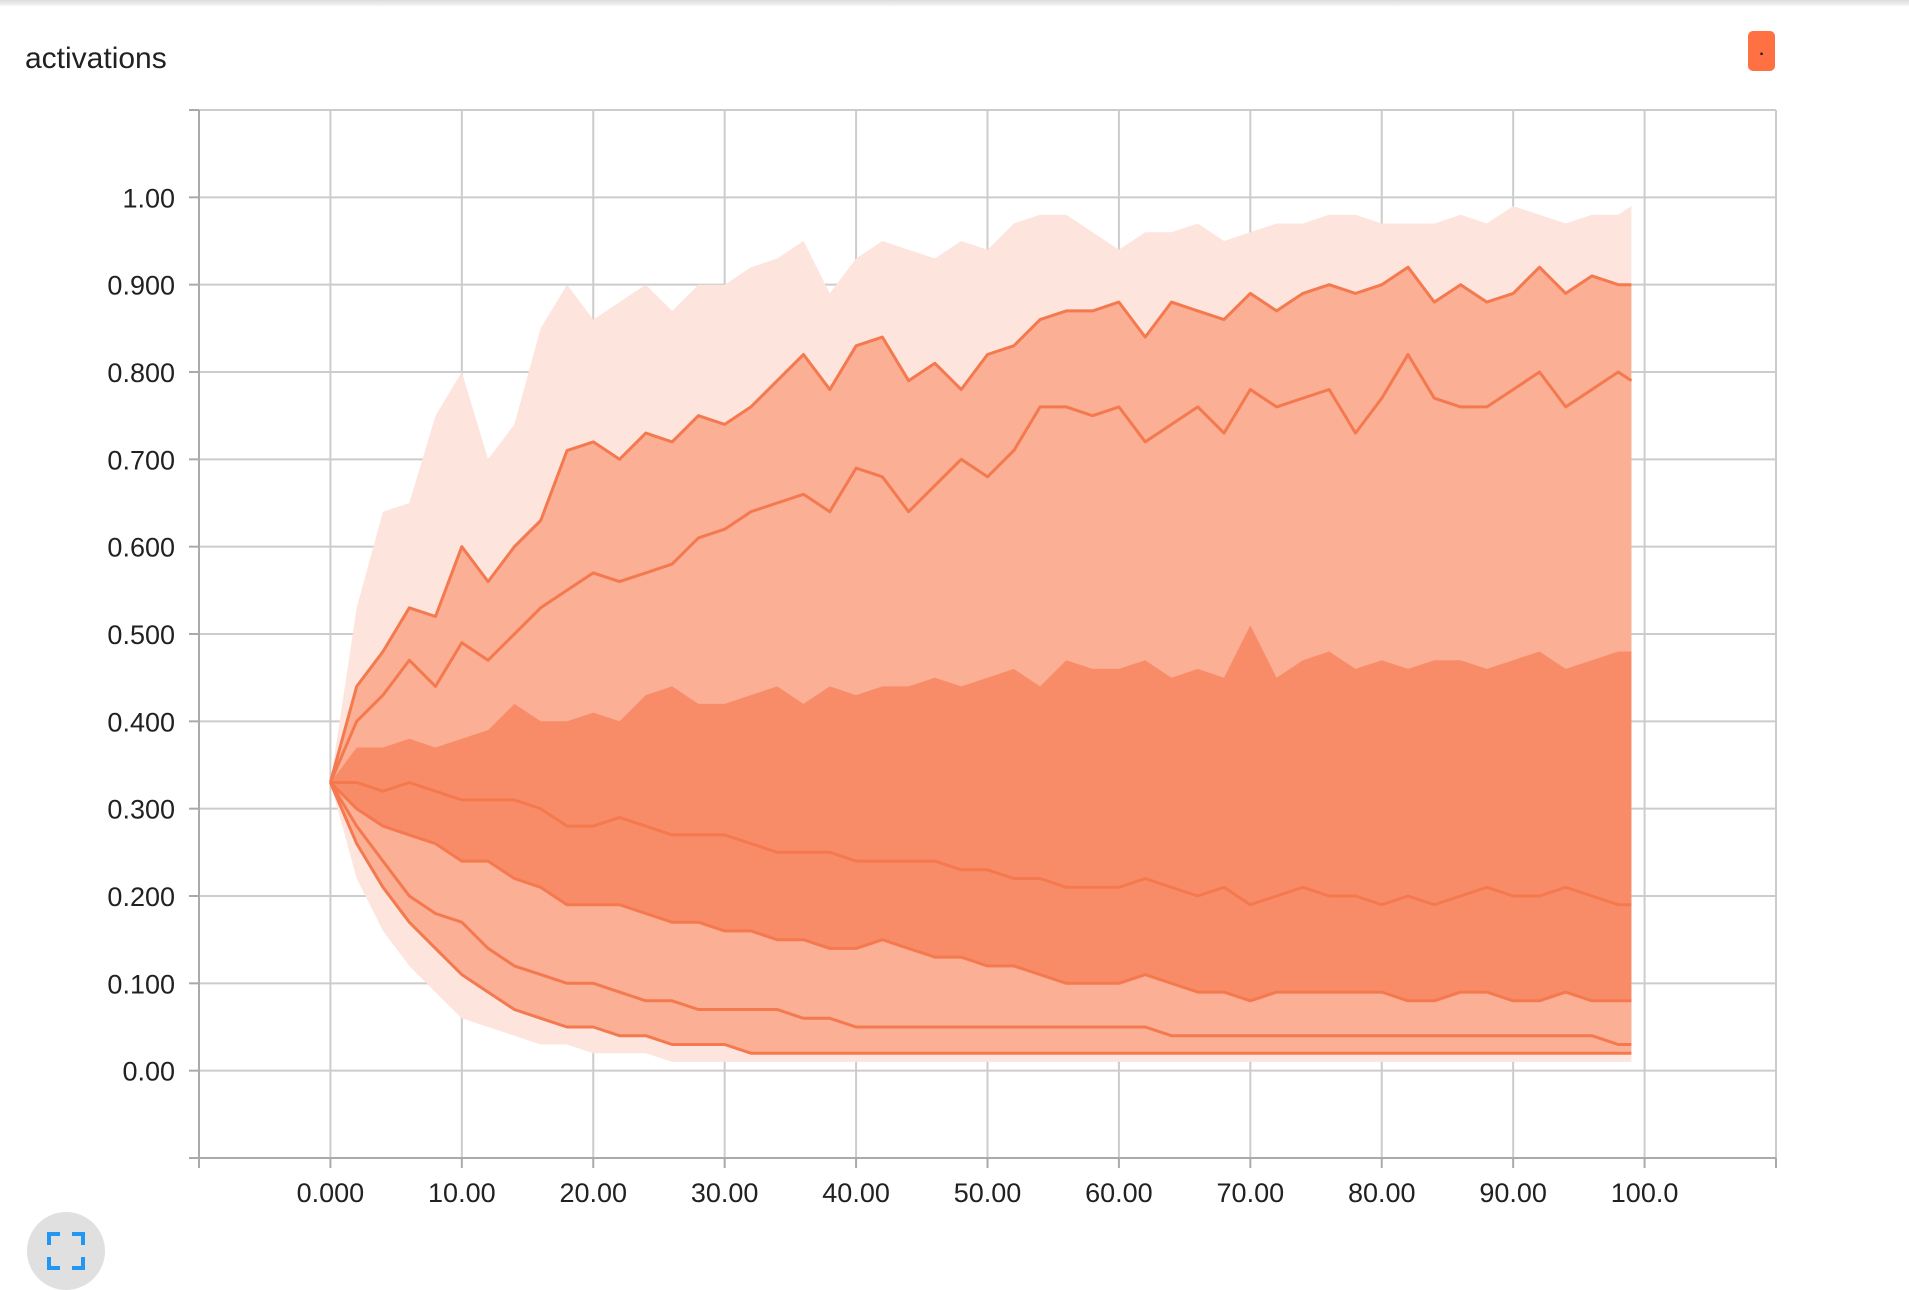 This screenshot has height=1290, width=1909. I want to click on x-tick-label: 70.00, so click(1251, 1193).